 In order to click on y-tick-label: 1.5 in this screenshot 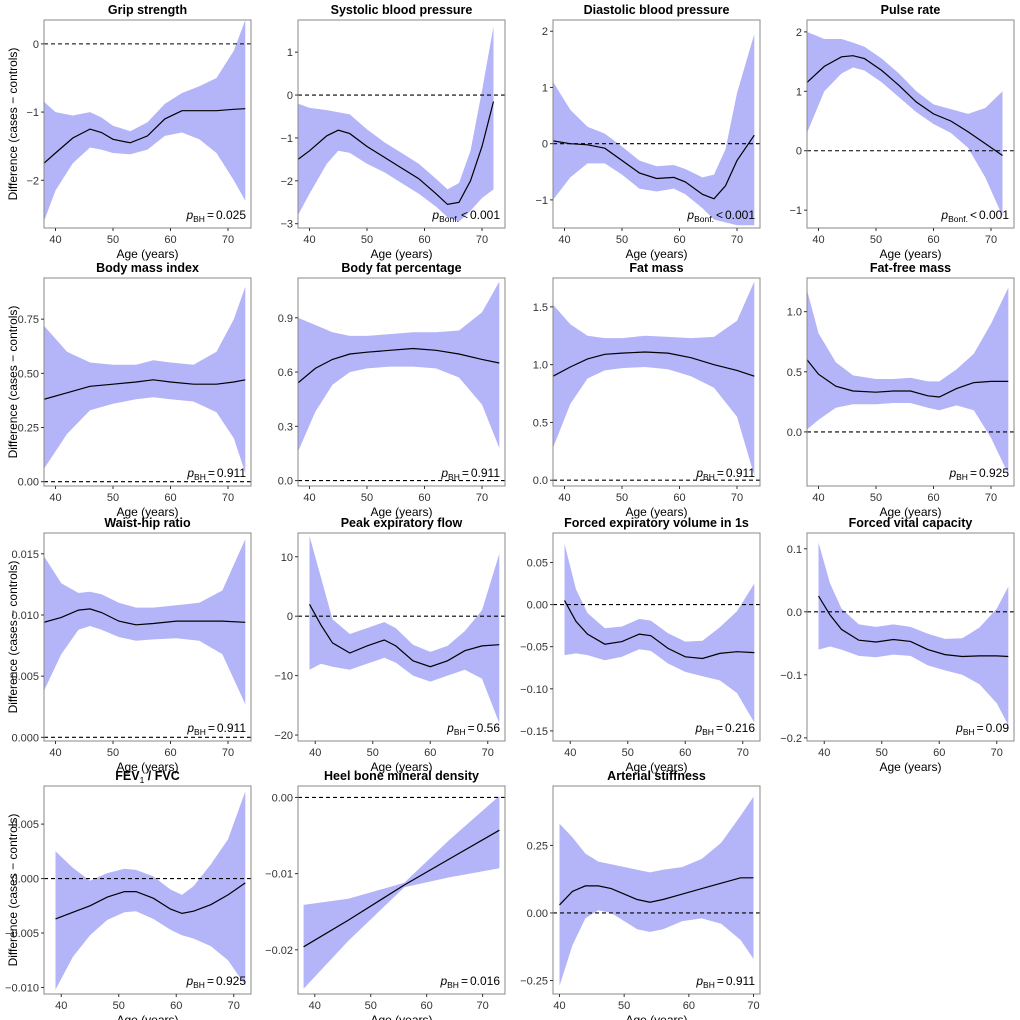, I will do `click(540, 308)`.